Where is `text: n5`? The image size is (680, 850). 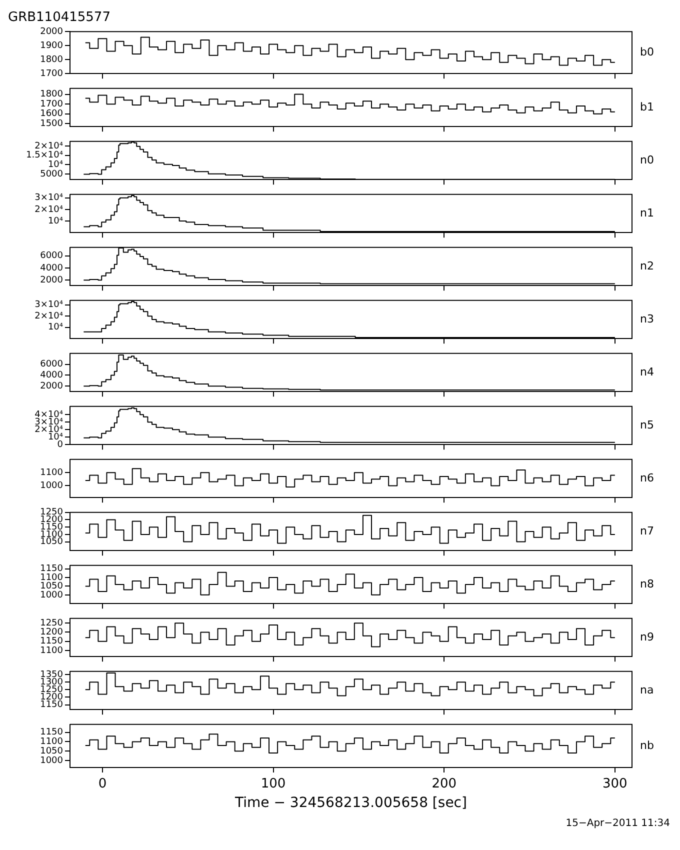
text: n5 is located at coordinates (647, 425).